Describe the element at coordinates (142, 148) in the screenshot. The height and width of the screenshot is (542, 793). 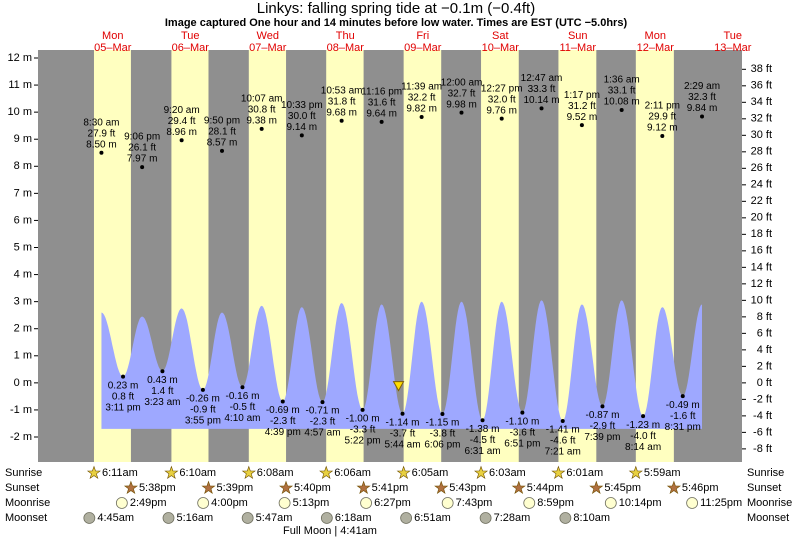
I see `tide-height-ft: 26.1 ft` at that location.